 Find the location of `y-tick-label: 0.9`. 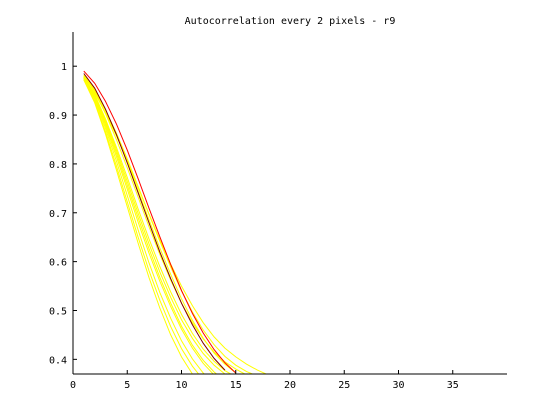

y-tick-label: 0.9 is located at coordinates (58, 116).